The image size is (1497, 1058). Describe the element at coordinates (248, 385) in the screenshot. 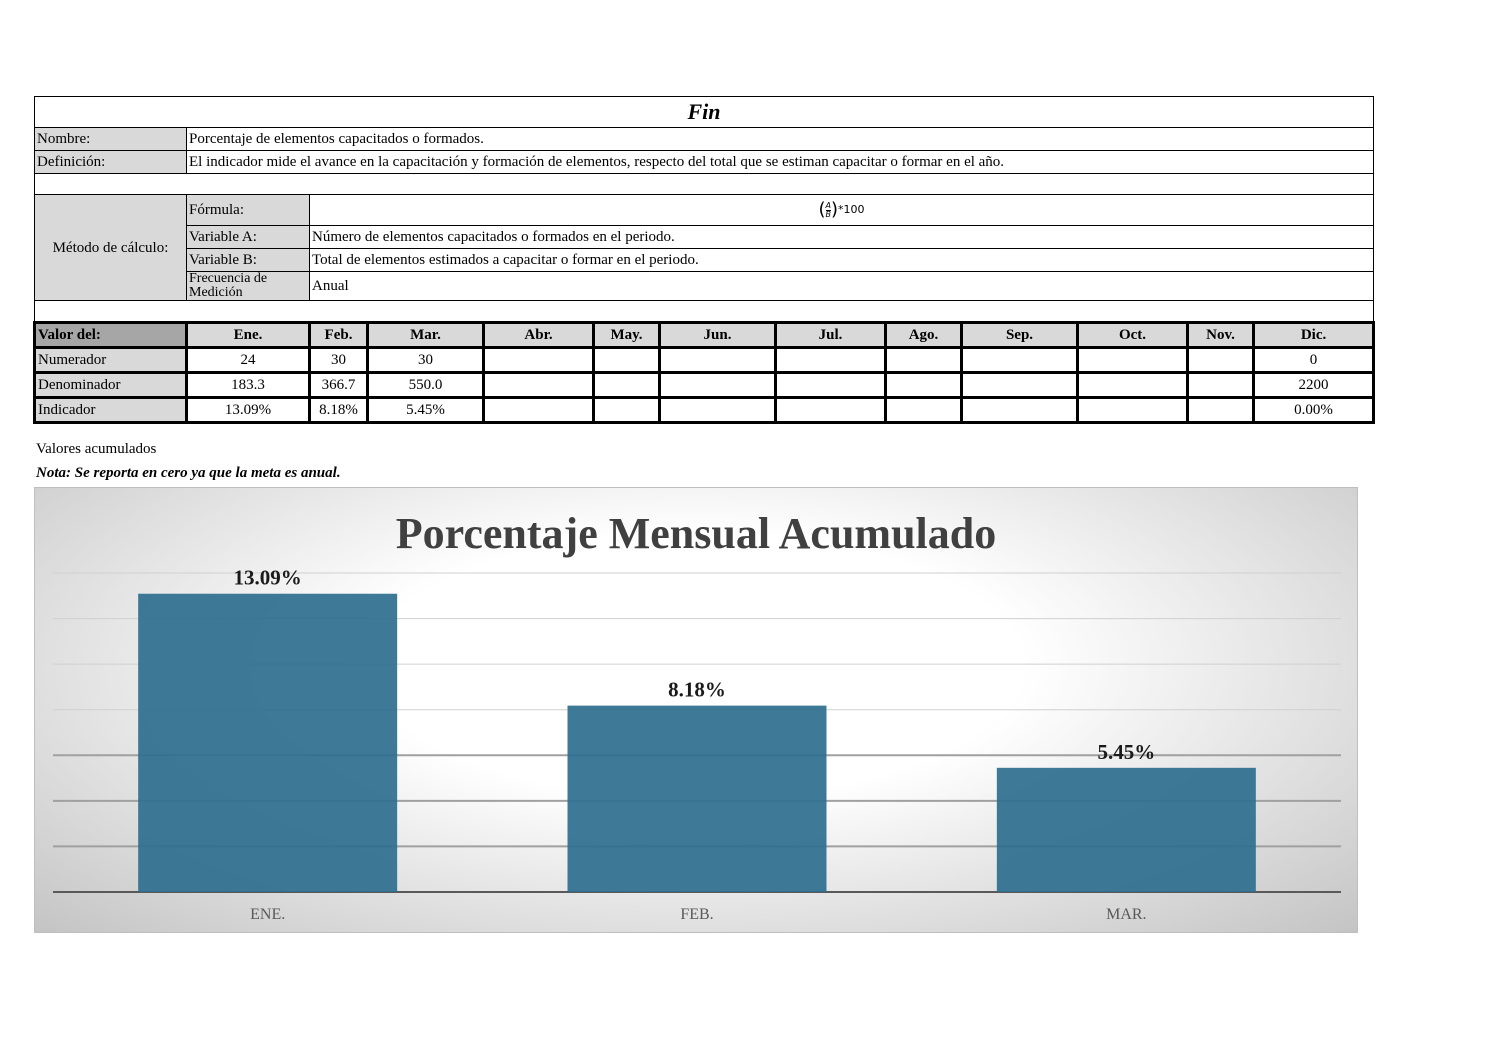

I see `data-cell: 183.3` at that location.